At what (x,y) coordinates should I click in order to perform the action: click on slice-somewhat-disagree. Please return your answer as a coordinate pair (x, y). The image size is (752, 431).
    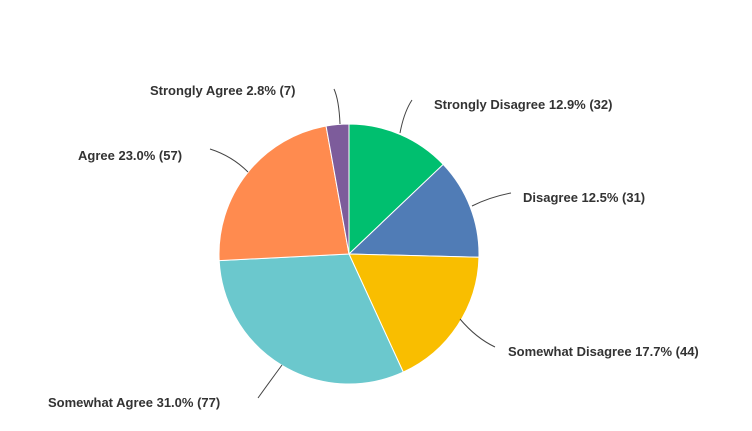
    Looking at the image, I should click on (414, 313).